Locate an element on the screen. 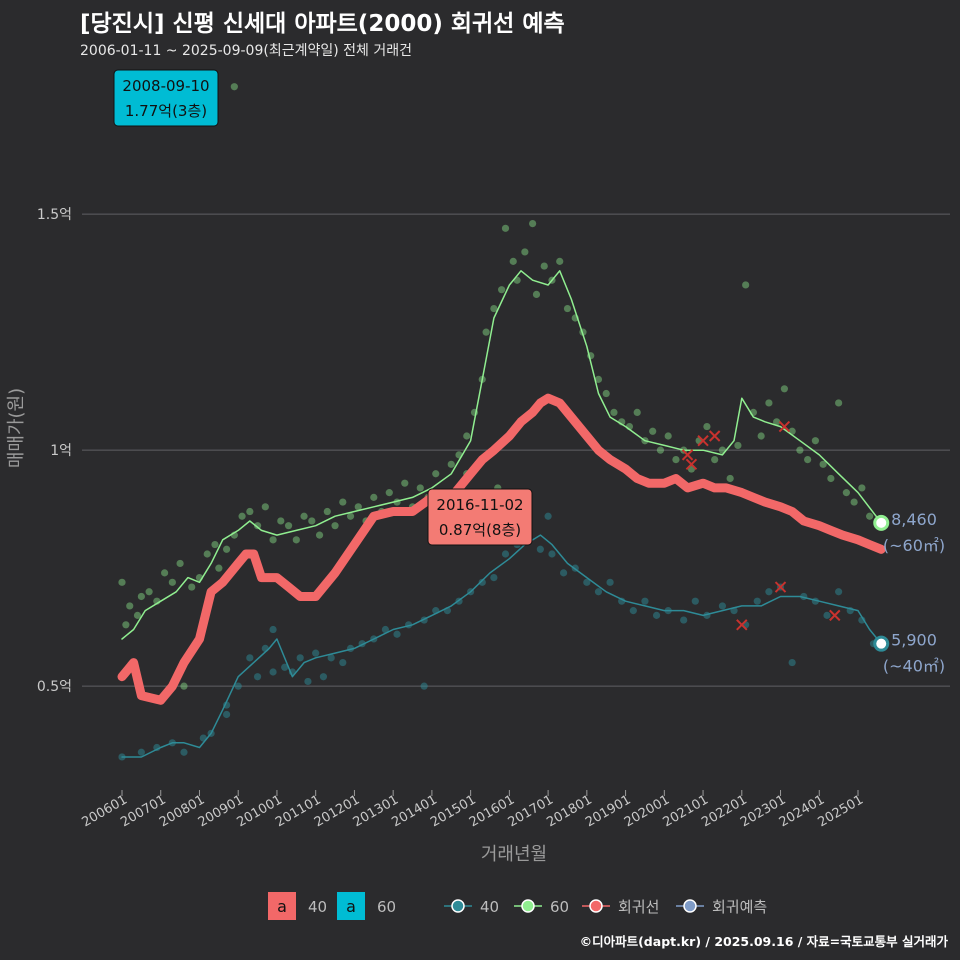 The height and width of the screenshot is (960, 960). legend-line-label: 회귀예측 is located at coordinates (739, 907).